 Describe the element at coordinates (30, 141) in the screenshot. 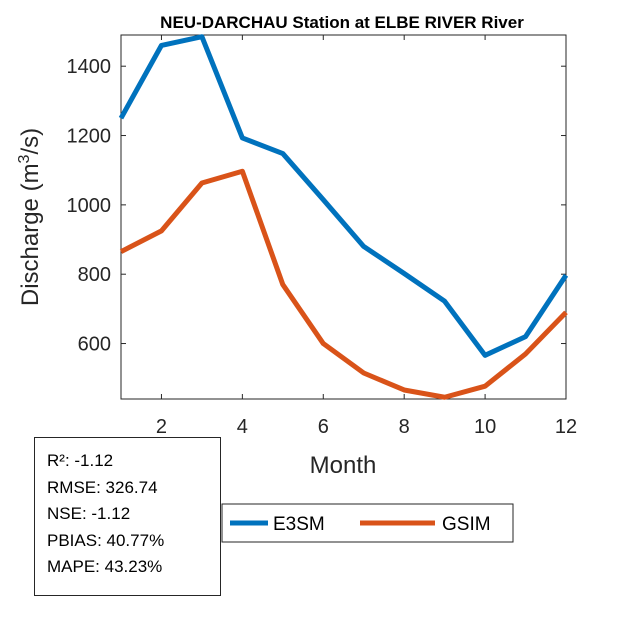

I see `y-axis-label-end: /s)` at that location.